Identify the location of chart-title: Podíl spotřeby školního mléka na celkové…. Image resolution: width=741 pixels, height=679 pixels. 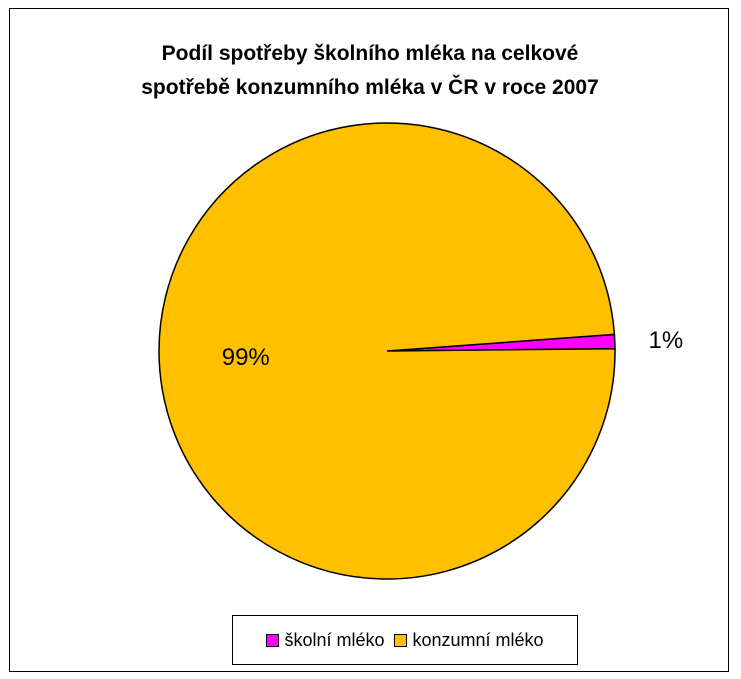
(370, 71).